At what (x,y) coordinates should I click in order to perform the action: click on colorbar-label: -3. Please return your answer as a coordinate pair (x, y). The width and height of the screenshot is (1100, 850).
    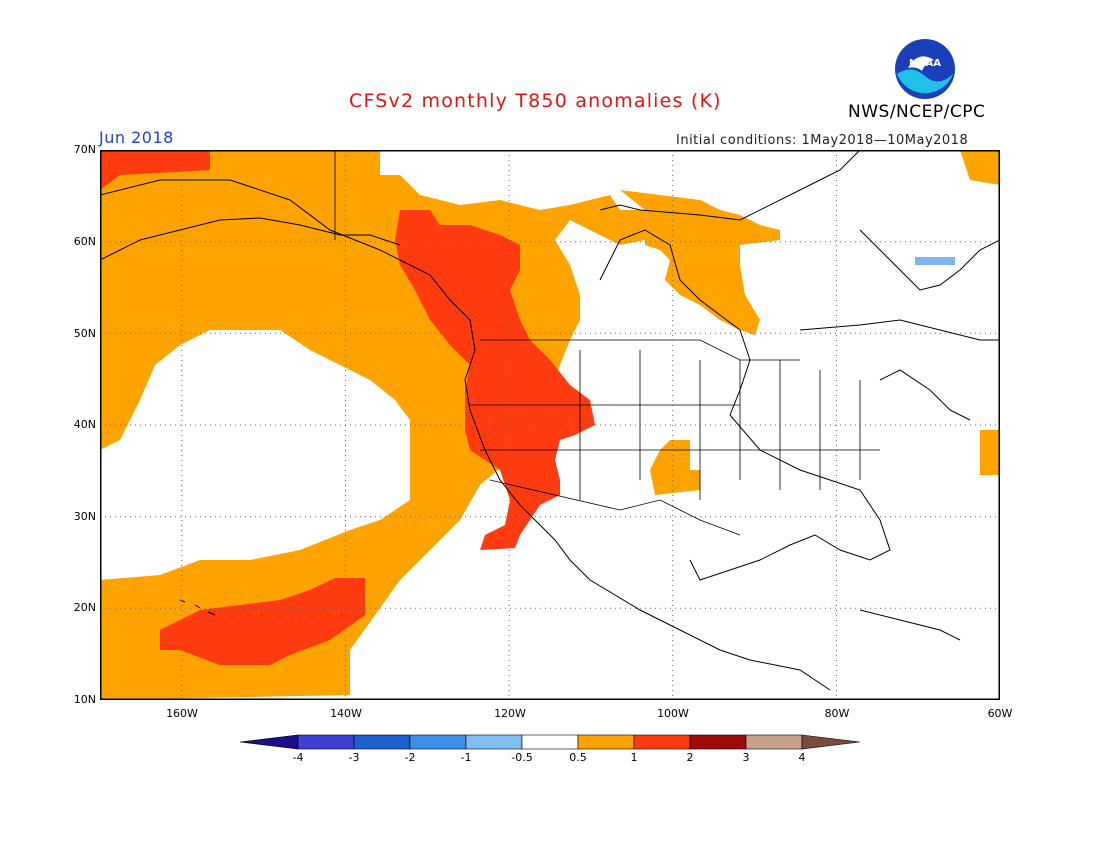
    Looking at the image, I should click on (354, 757).